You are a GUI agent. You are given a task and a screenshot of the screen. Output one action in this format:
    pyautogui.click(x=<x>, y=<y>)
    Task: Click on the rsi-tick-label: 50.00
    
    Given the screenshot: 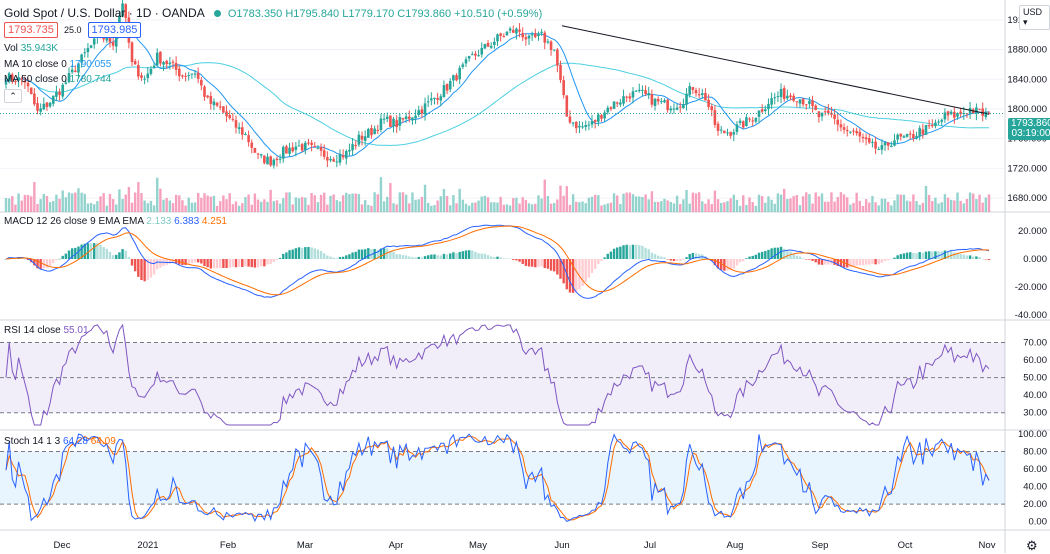 What is the action you would take?
    pyautogui.click(x=1035, y=378)
    